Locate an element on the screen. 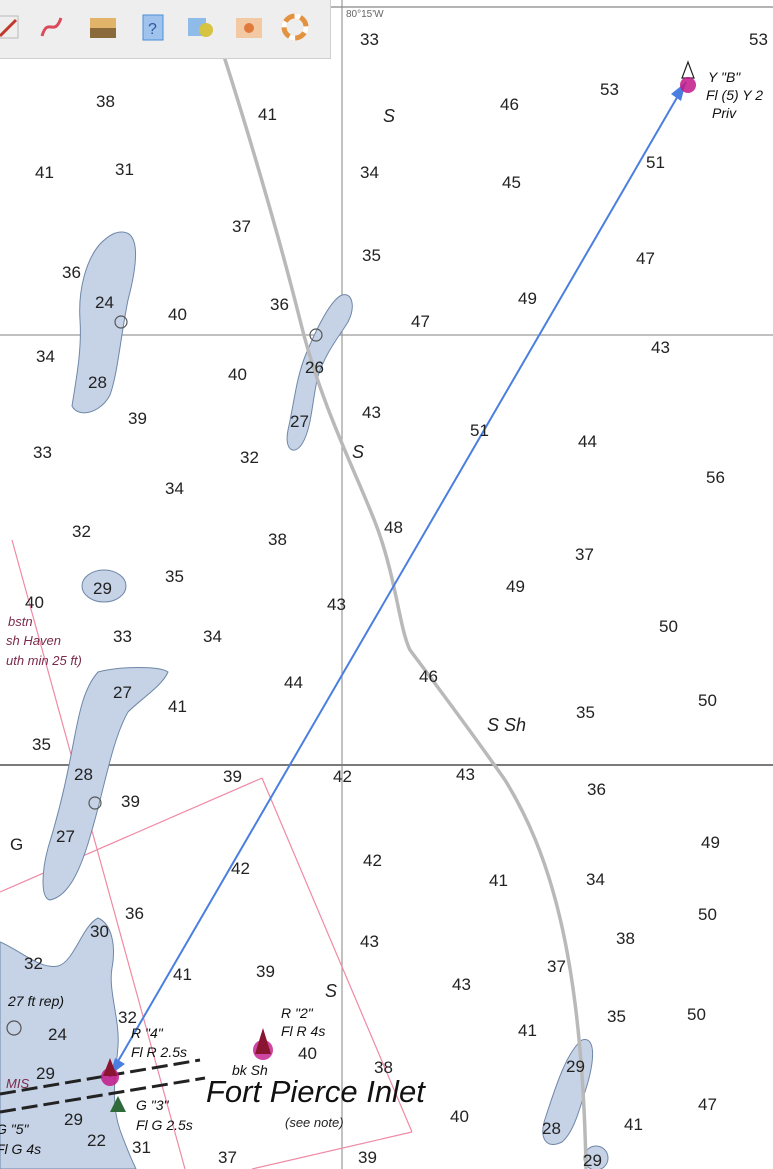 The height and width of the screenshot is (1169, 773). marker-icon is located at coordinates (200, 27).